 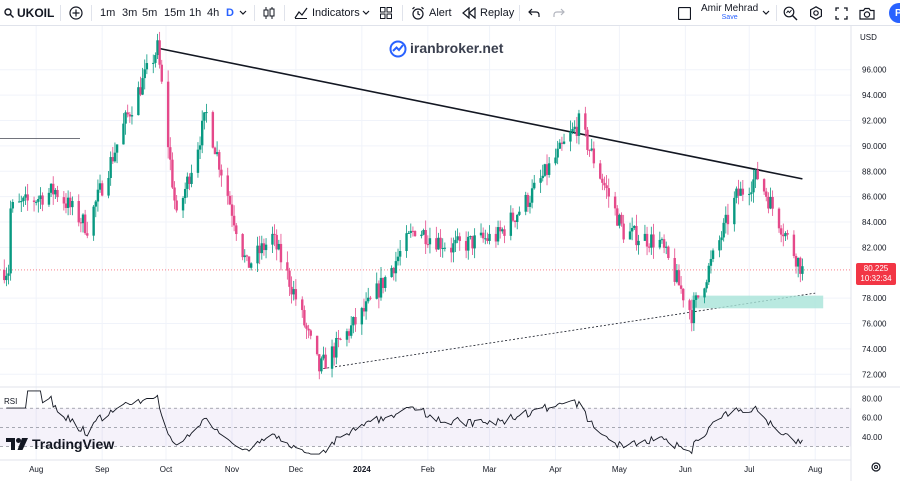 I want to click on timeframe-1m: 1m, so click(x=108, y=13).